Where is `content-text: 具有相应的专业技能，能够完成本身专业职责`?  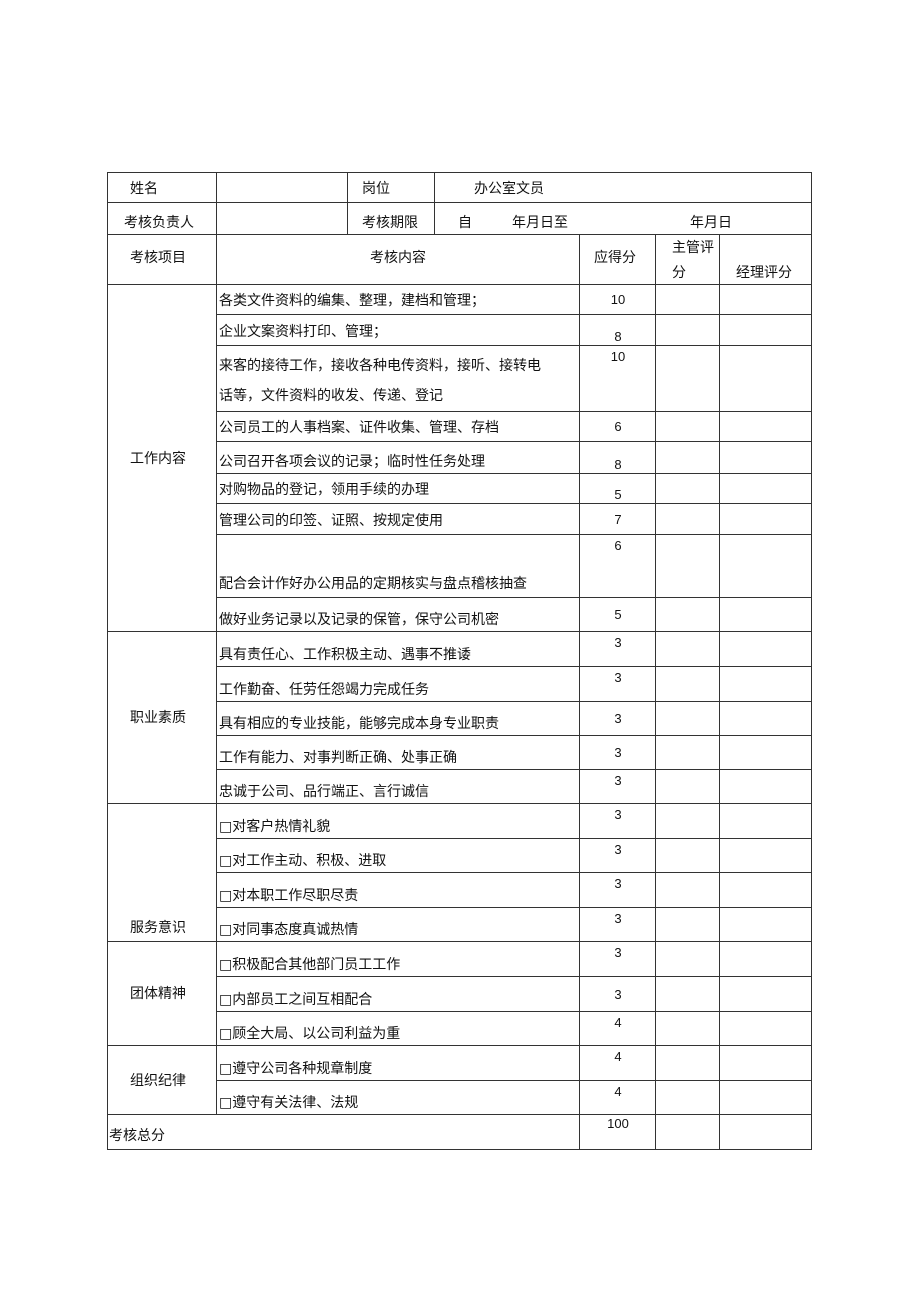
content-text: 具有相应的专业技能，能够完成本身专业职责 is located at coordinates (359, 724).